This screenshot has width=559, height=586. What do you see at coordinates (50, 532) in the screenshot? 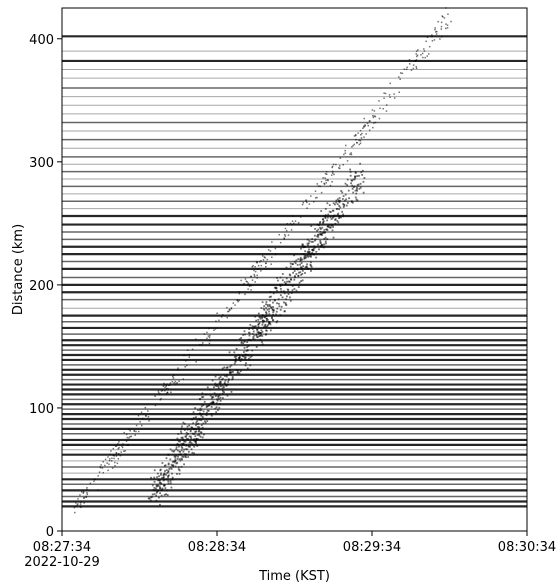
I see `y-tick-label: 0` at bounding box center [50, 532].